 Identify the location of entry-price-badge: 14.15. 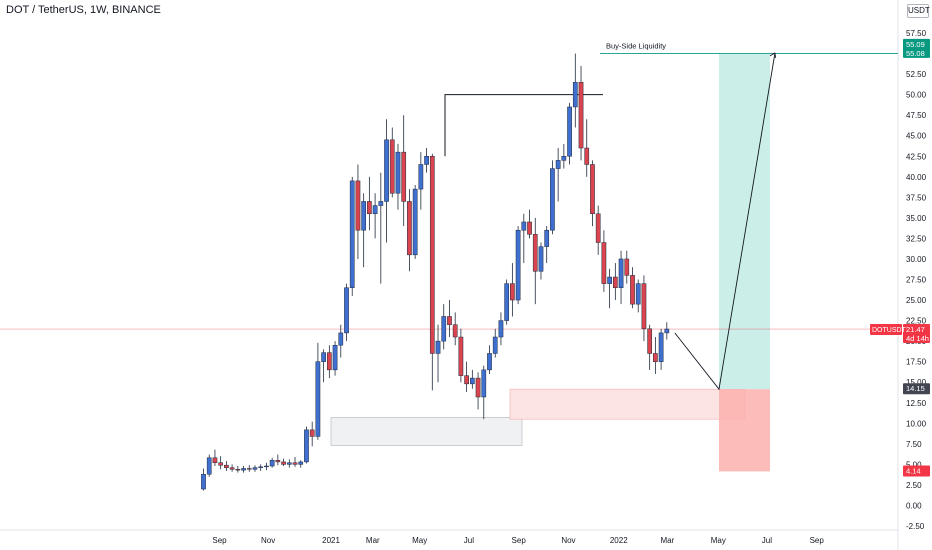
(916, 389).